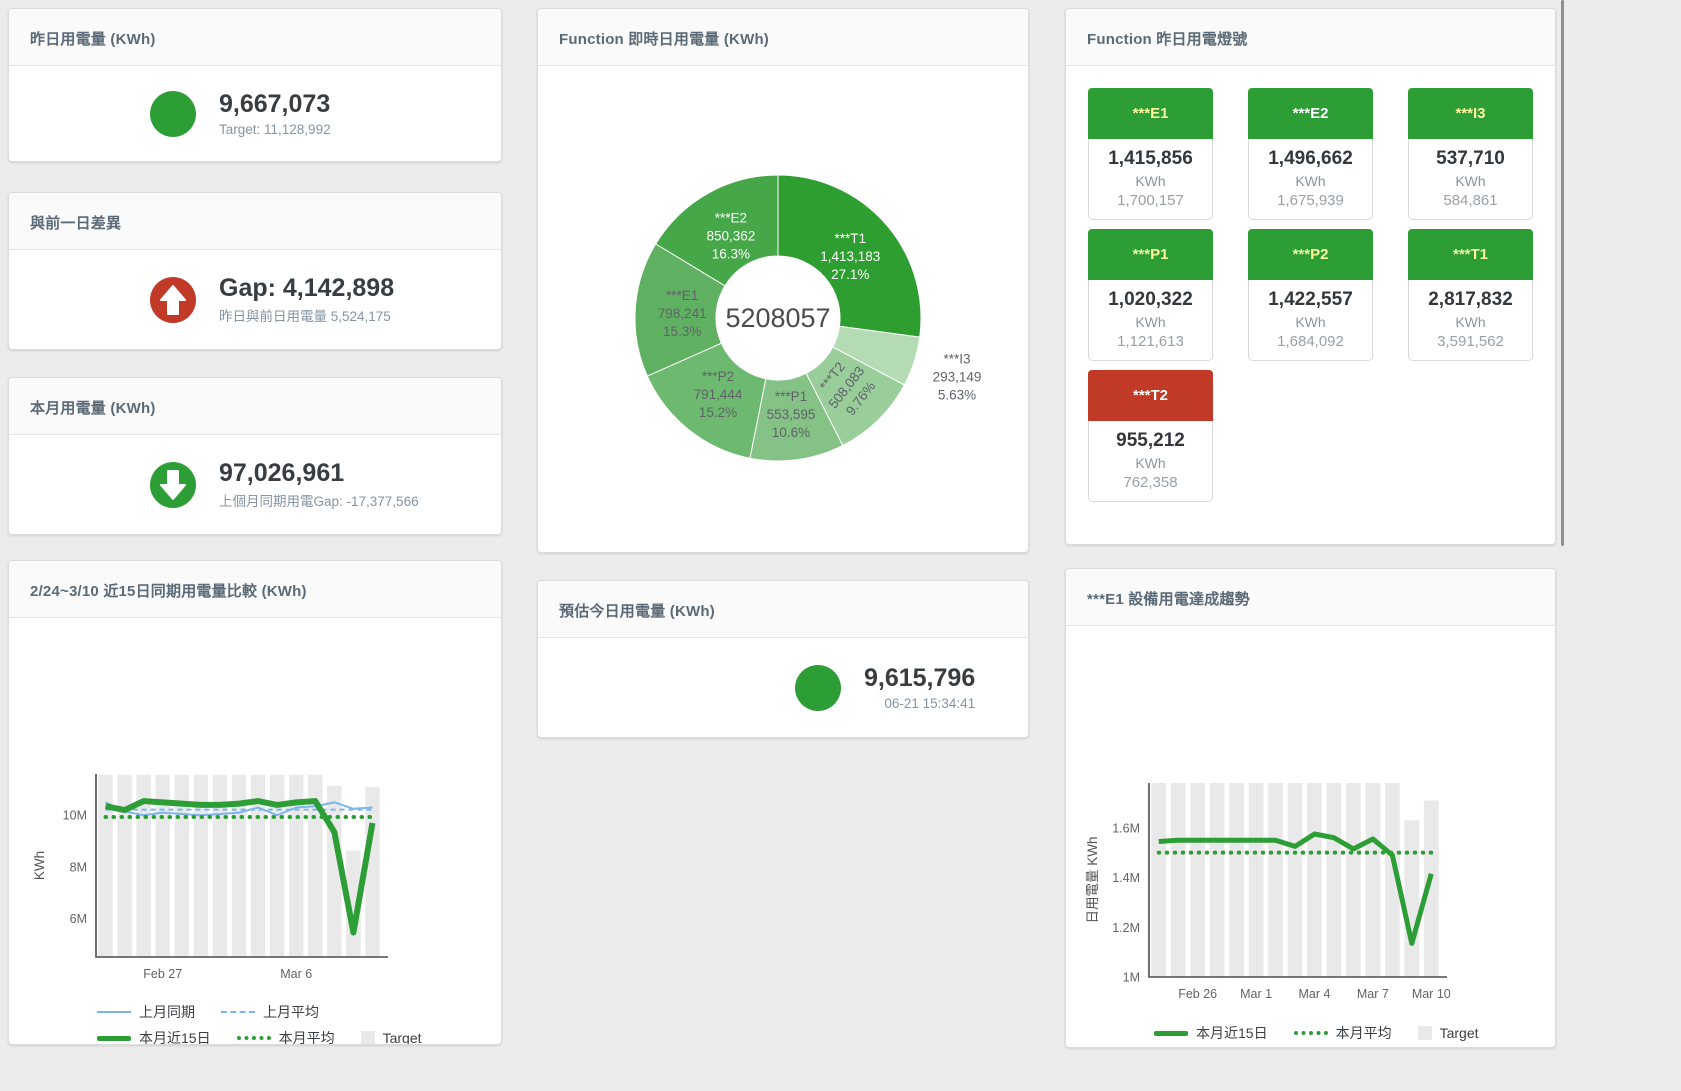 The width and height of the screenshot is (1681, 1091). I want to click on legend-label: 上月平均, so click(291, 1012).